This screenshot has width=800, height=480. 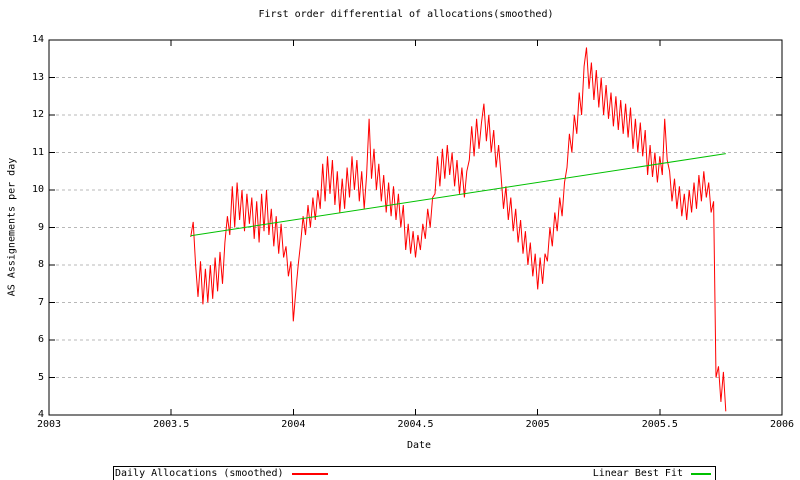 I want to click on x-tick-label: 2003, so click(x=49, y=424).